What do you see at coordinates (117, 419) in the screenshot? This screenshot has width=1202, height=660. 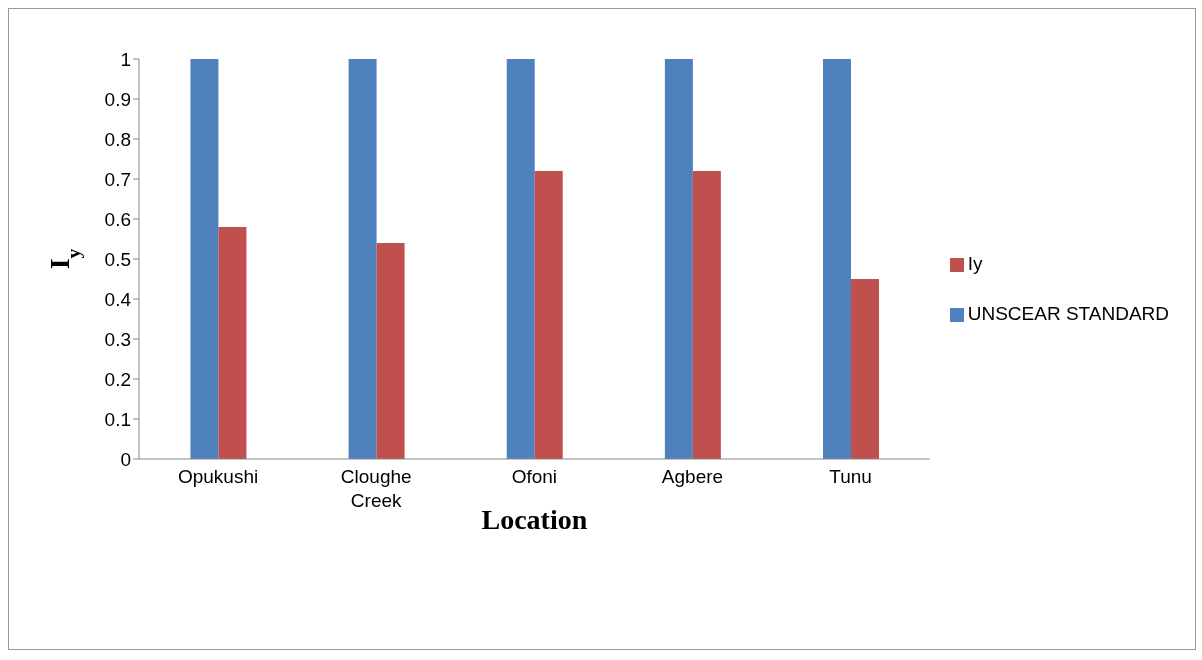 I see `y-tick-label: 0.1` at bounding box center [117, 419].